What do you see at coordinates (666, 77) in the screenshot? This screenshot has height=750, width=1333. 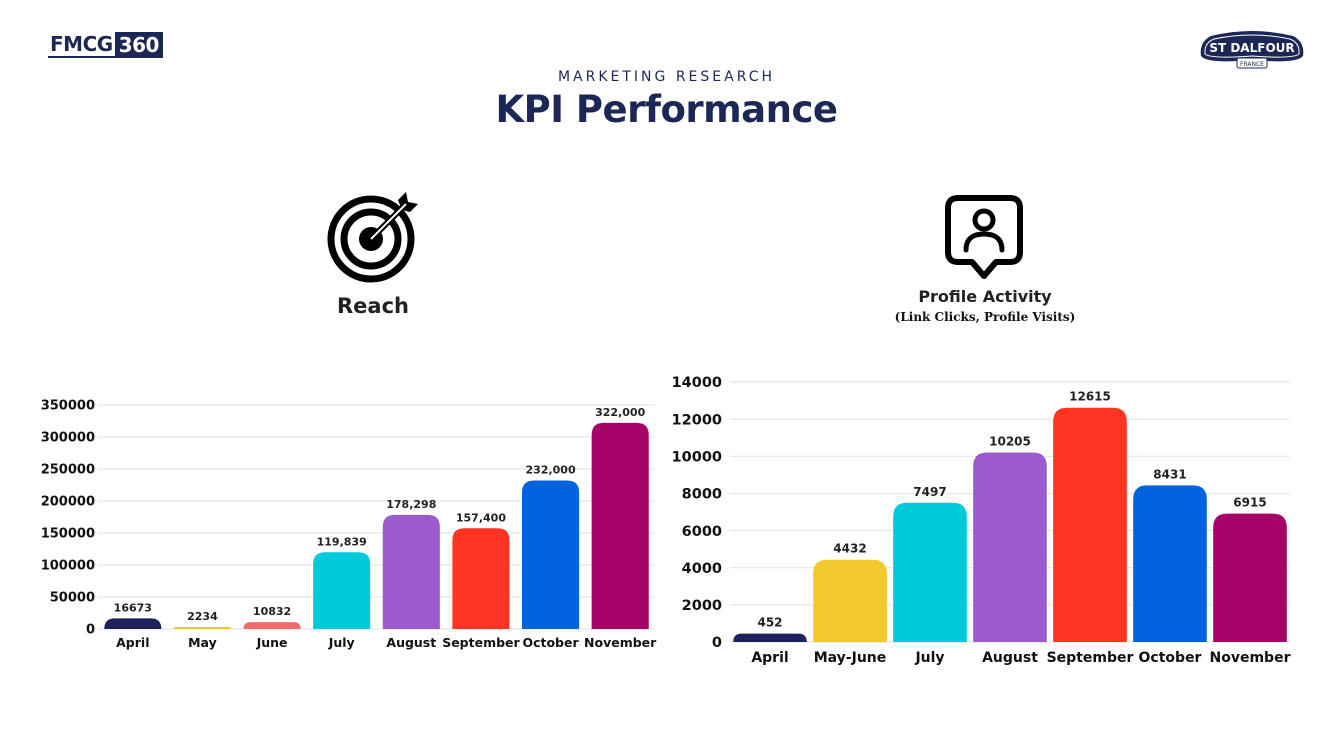 I see `eyebrow-text: MARKETING RESEARCH` at bounding box center [666, 77].